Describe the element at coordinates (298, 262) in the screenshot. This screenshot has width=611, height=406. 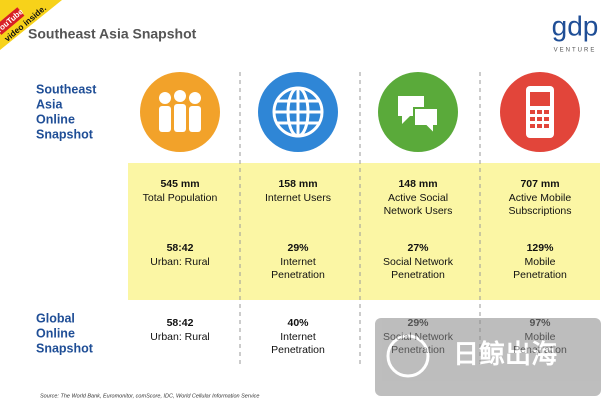
I see `ratio-label: Internet` at that location.